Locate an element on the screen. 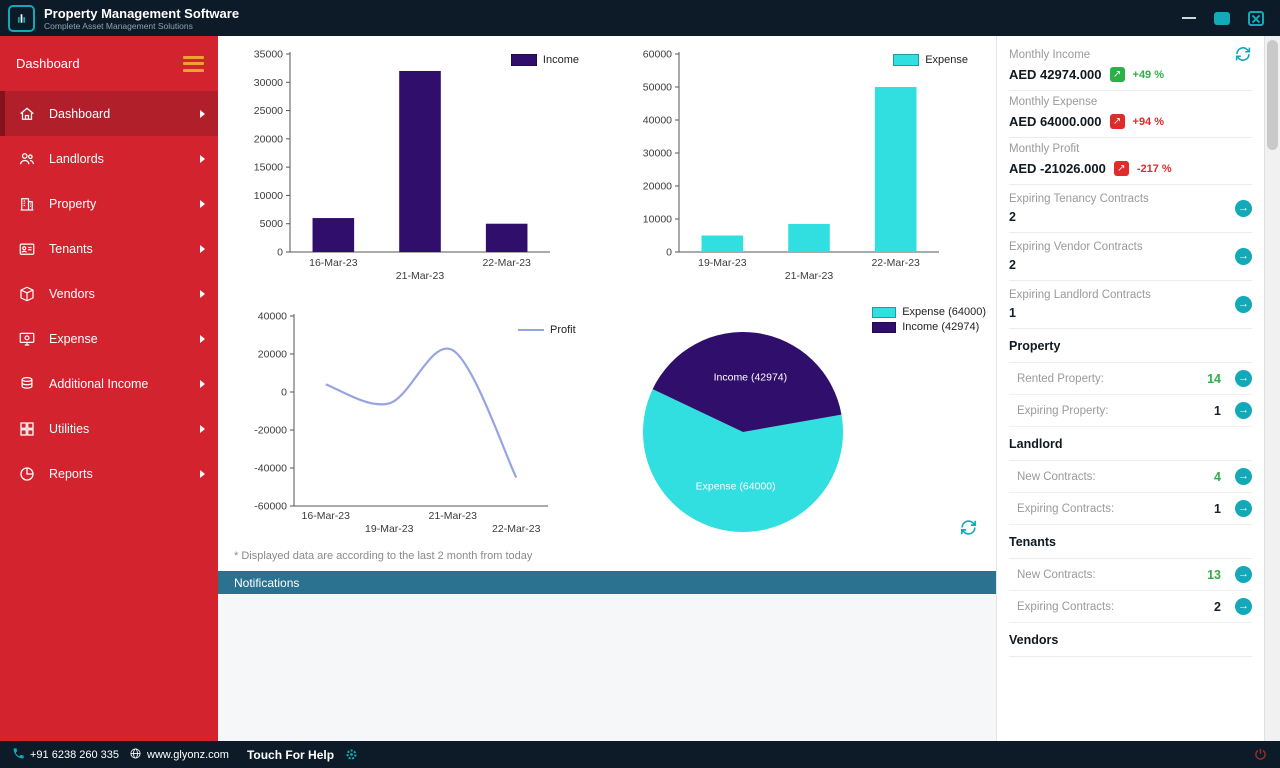 Image resolution: width=1280 pixels, height=768 pixels. notifications-header: Notifications is located at coordinates (607, 582).